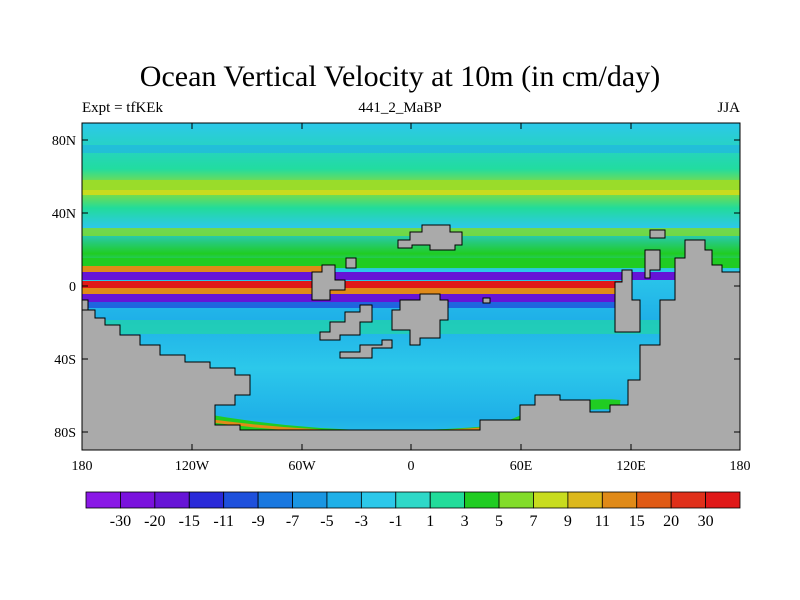 Image resolution: width=800 pixels, height=600 pixels. Describe the element at coordinates (257, 521) in the screenshot. I see `colorbar-label: -9` at that location.